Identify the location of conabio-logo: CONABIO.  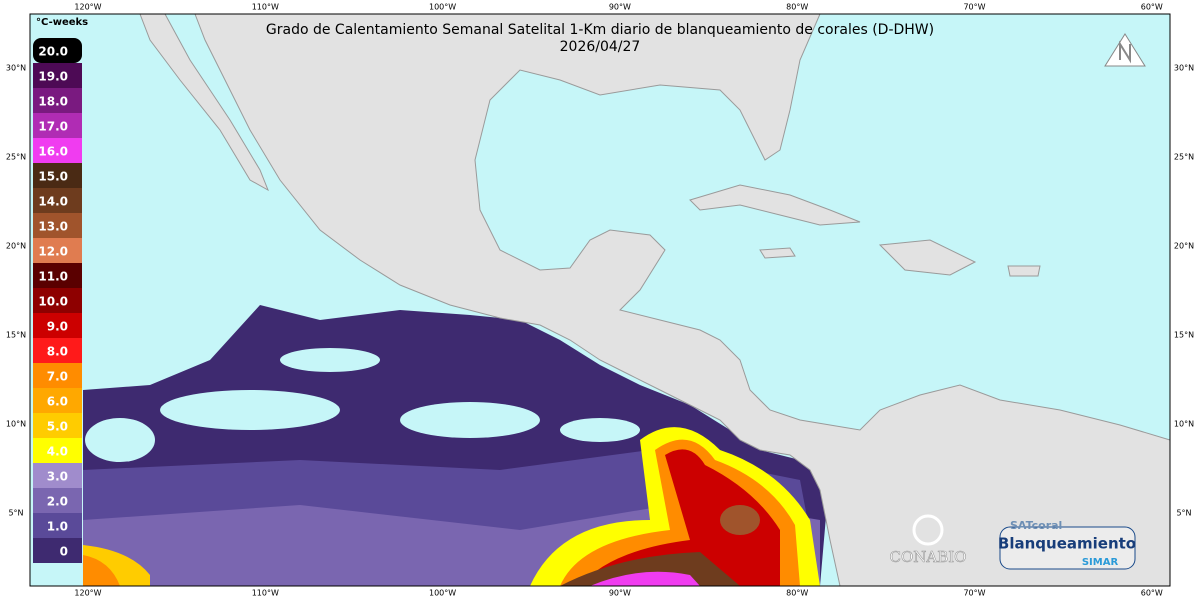
(928, 540).